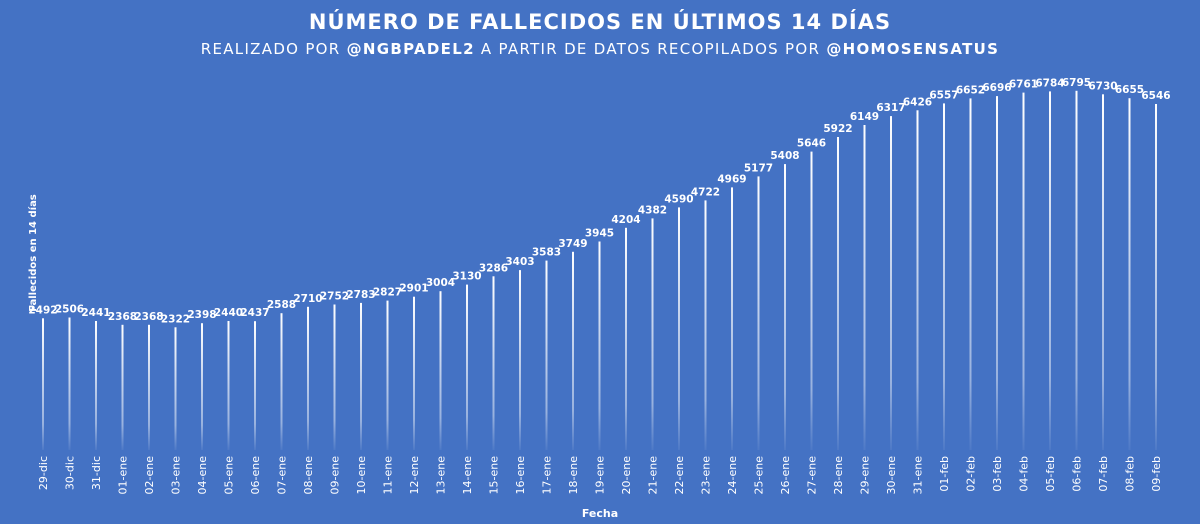  I want to click on chart-title: NÚMERO DE FALLECIDOS EN ÚLTIMOS 14 DÍAS, so click(600, 22).